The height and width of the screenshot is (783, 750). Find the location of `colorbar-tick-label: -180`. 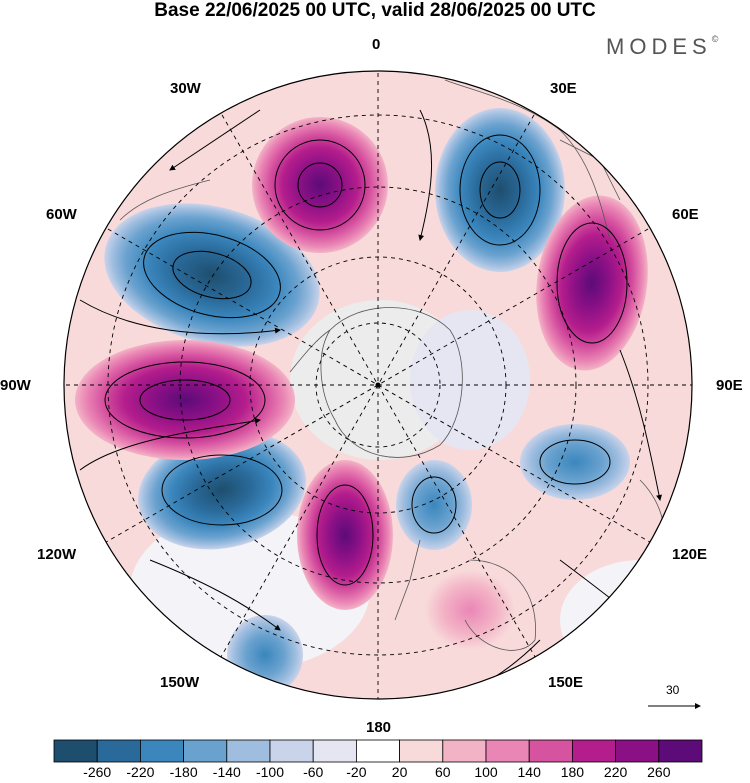

colorbar-tick-label: -180 is located at coordinates (183, 772).